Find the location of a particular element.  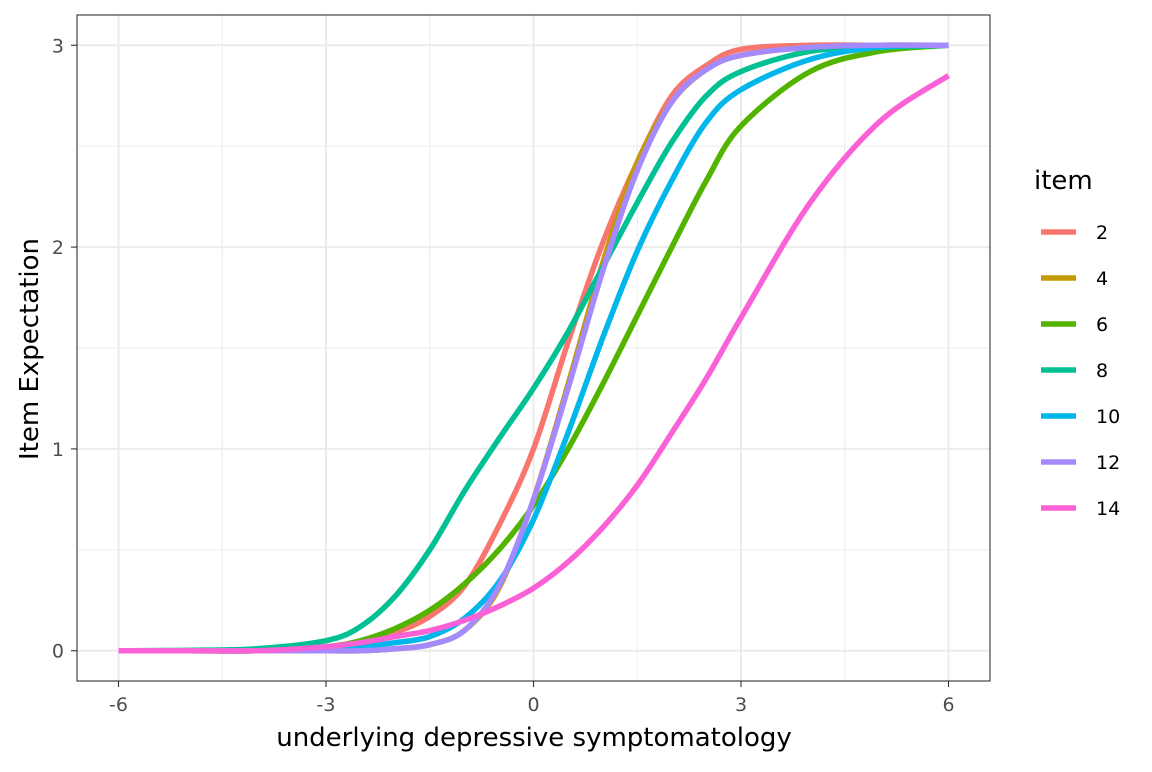

legend-title: item is located at coordinates (1063, 181).